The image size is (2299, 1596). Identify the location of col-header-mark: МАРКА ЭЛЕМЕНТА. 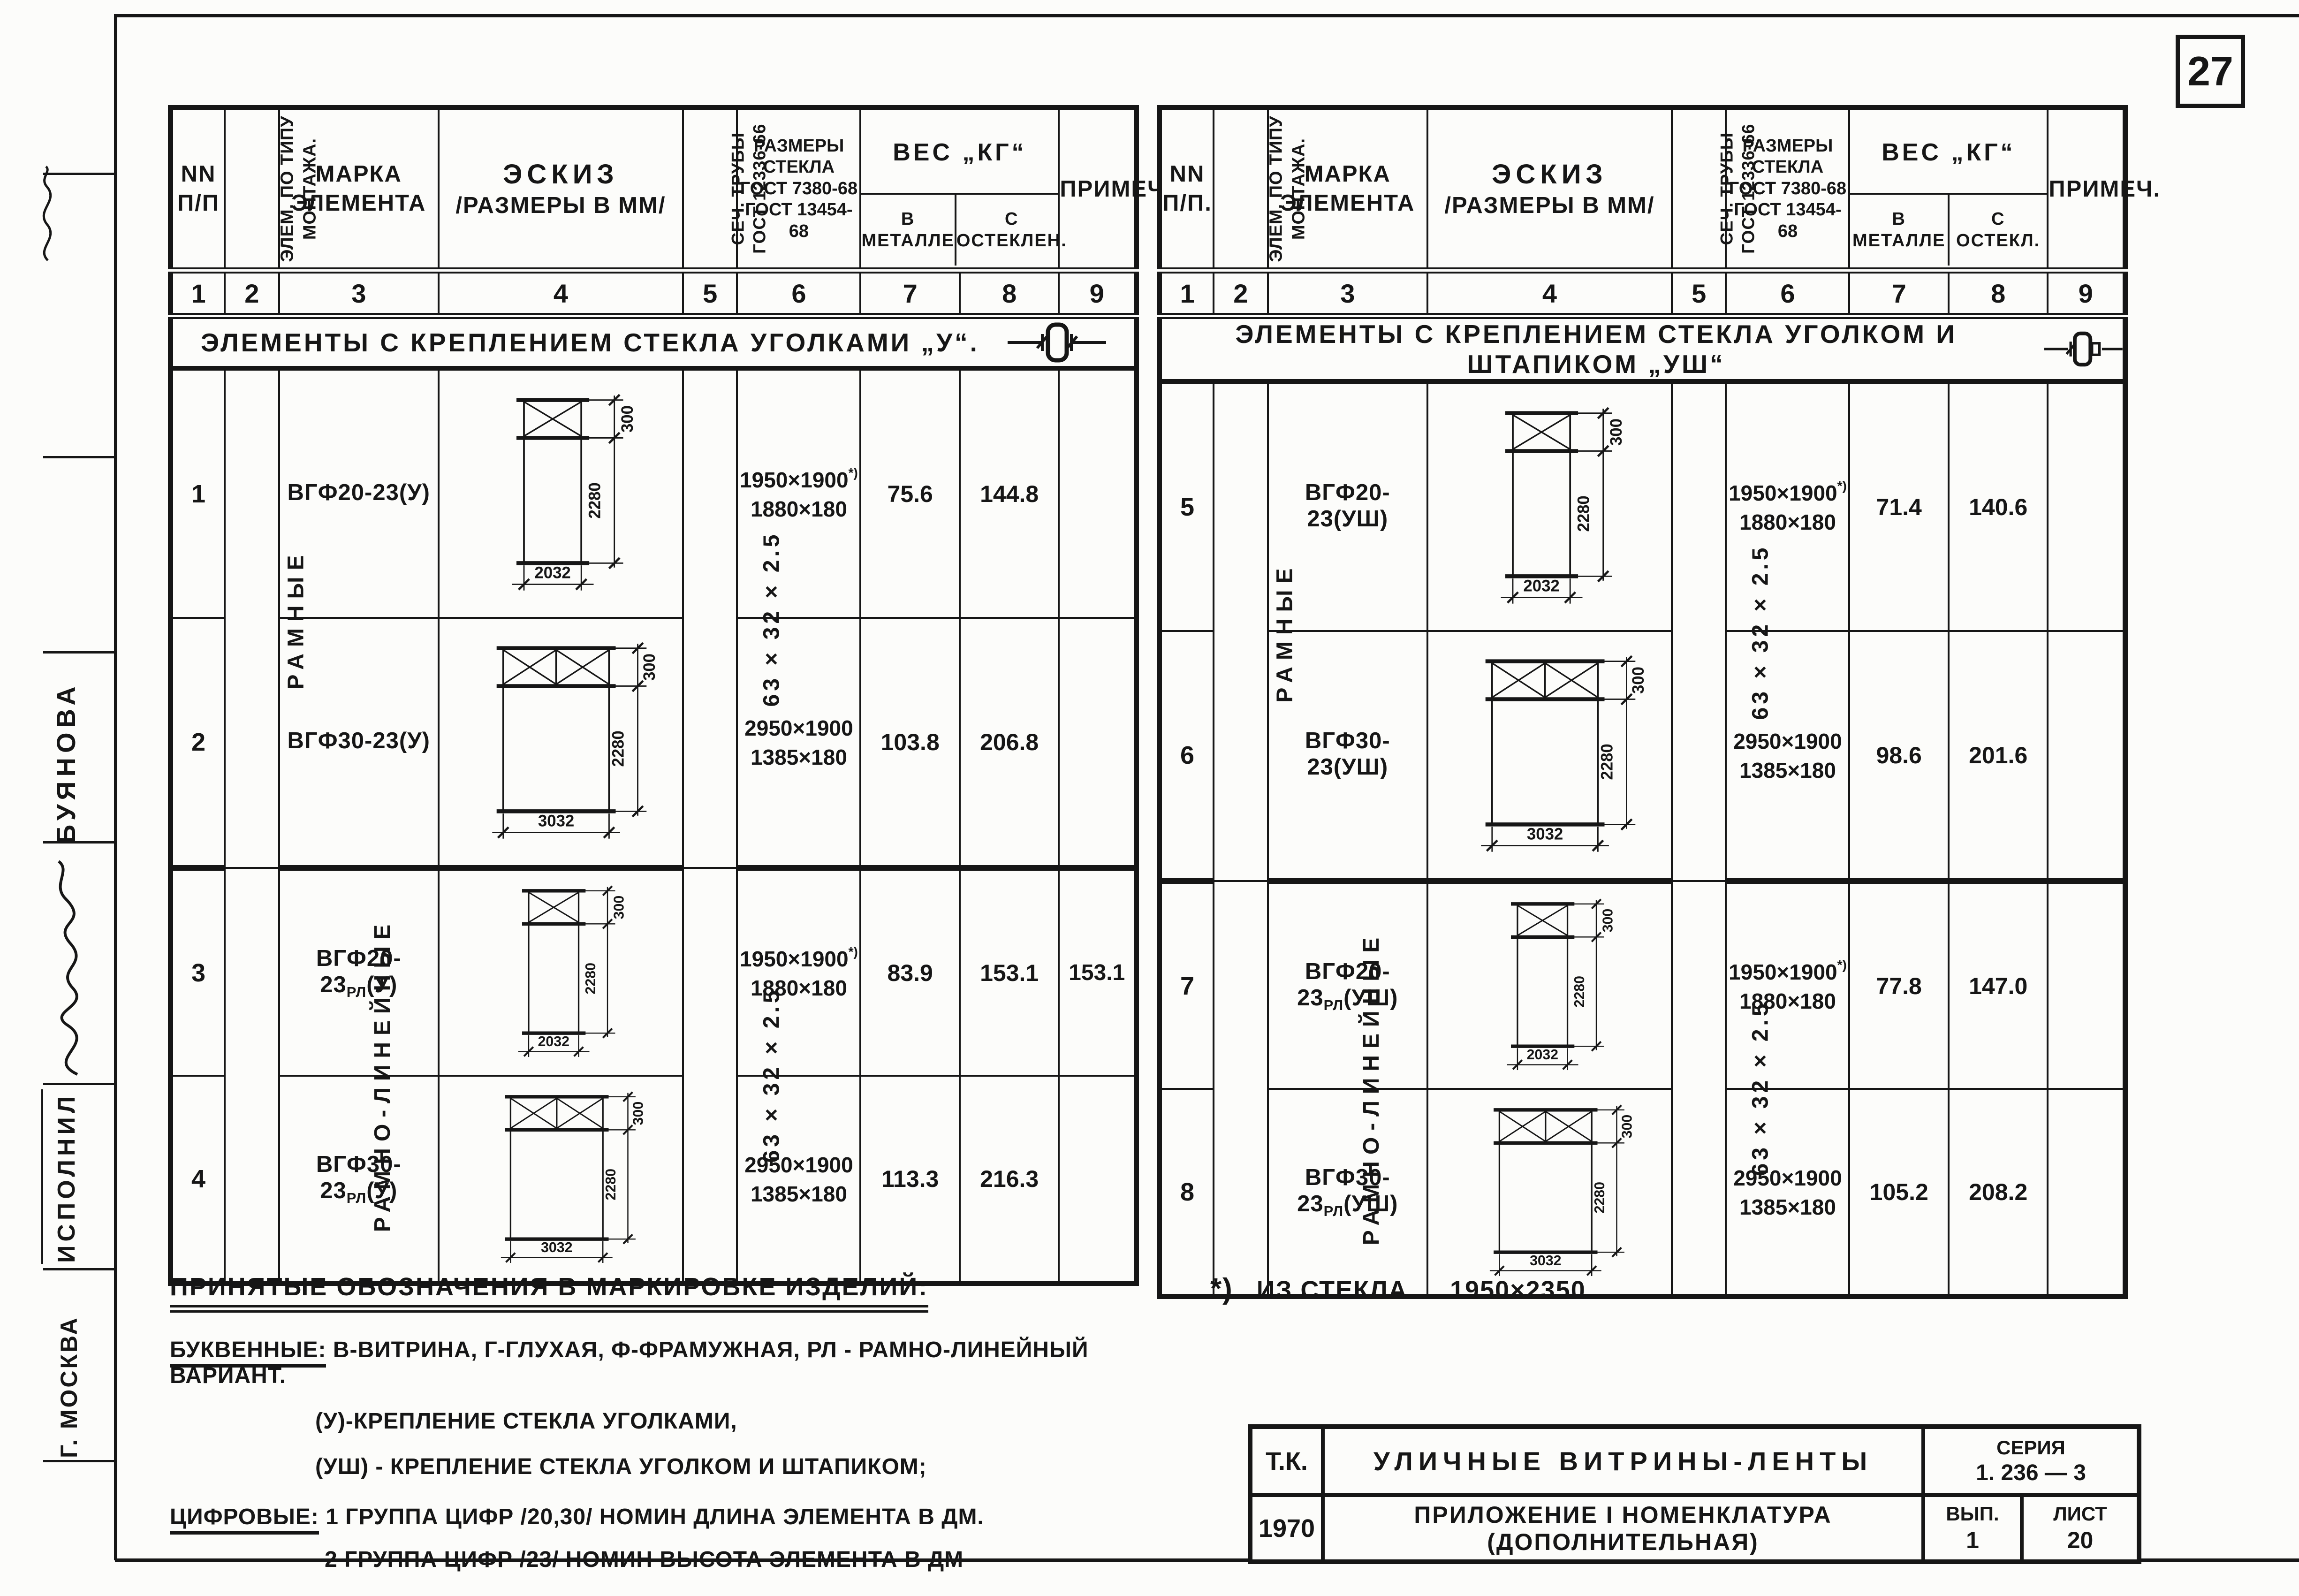
(1347, 190).